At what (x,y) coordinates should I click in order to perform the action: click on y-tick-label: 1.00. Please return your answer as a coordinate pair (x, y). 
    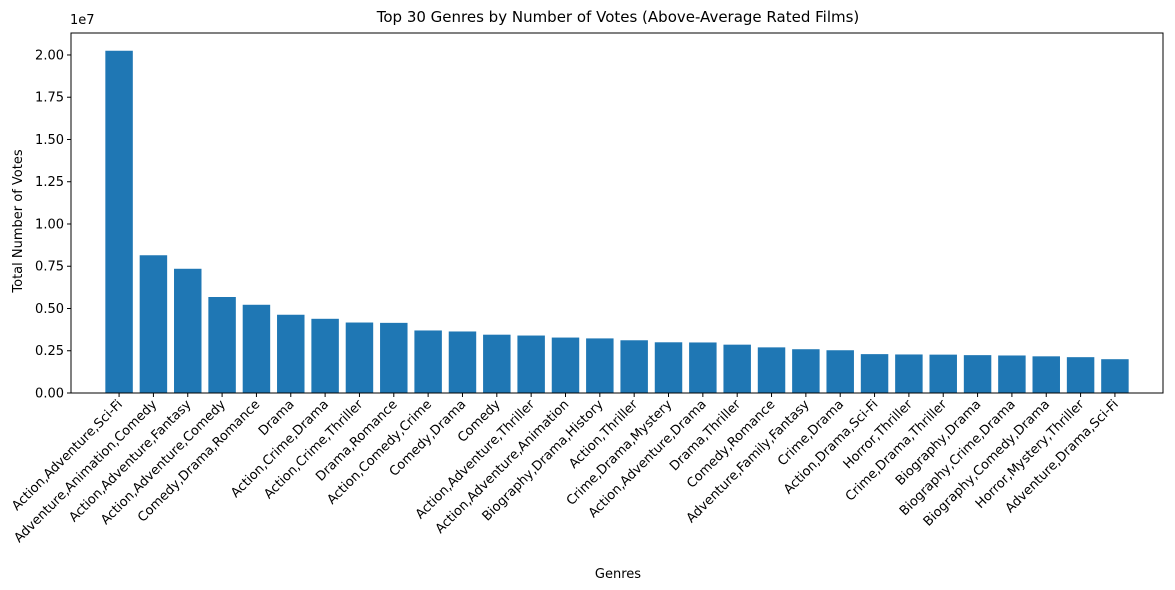
    Looking at the image, I should click on (49, 224).